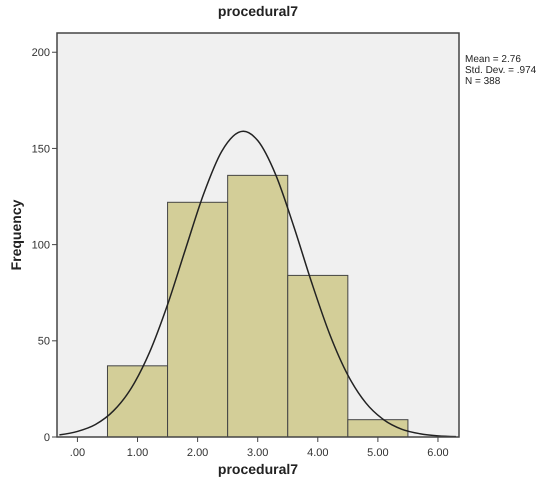  I want to click on x-tick-label: 2.00, so click(197, 453).